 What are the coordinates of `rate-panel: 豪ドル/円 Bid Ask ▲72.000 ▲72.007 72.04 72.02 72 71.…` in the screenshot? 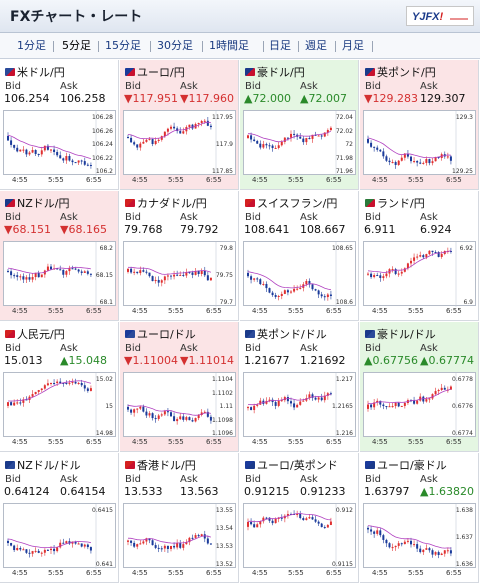 It's located at (299, 125).